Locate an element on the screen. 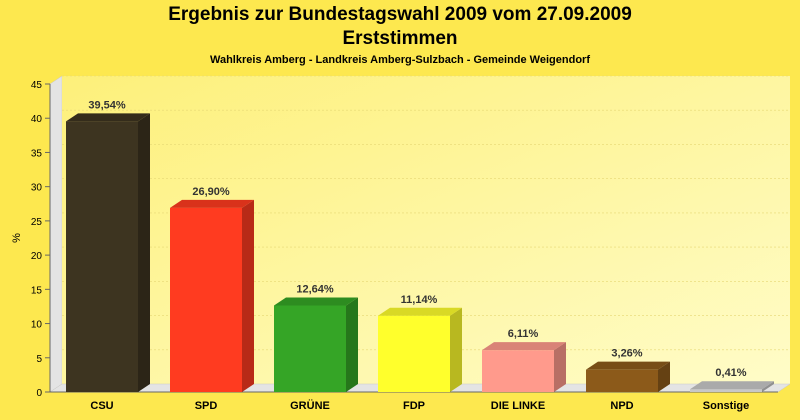  x-tick-label: CSU is located at coordinates (101, 406).